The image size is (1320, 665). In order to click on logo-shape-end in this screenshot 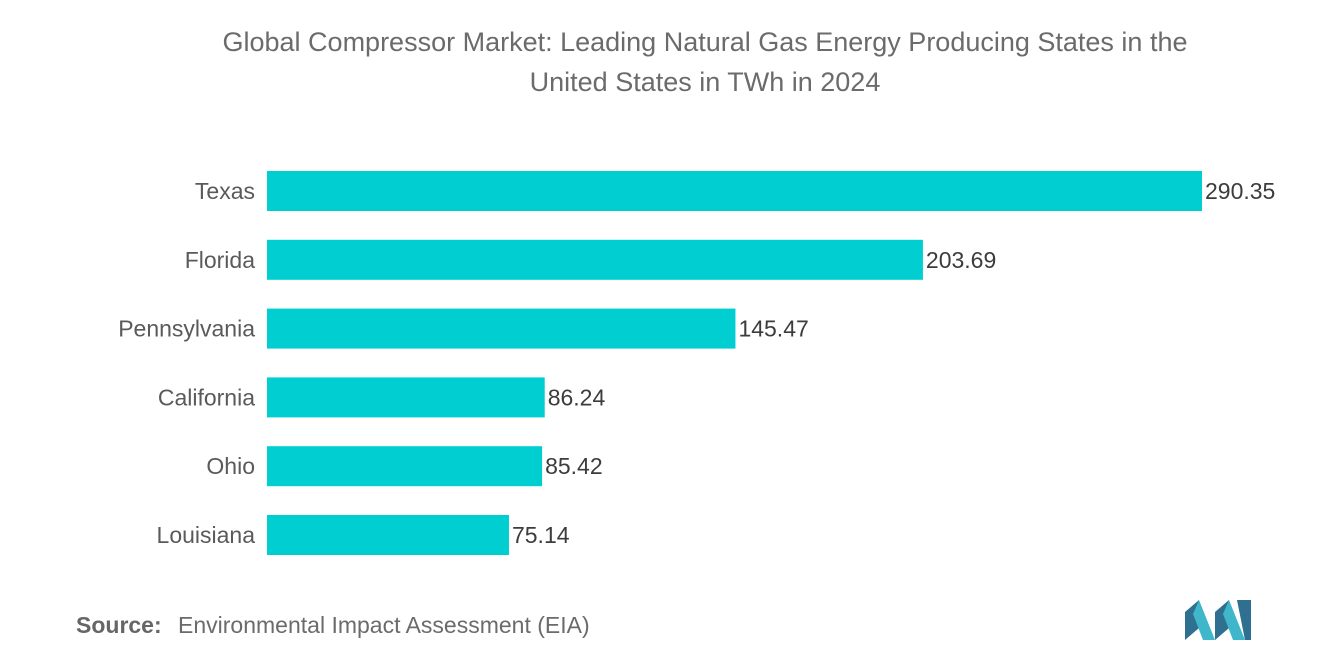, I will do `click(1244, 620)`.